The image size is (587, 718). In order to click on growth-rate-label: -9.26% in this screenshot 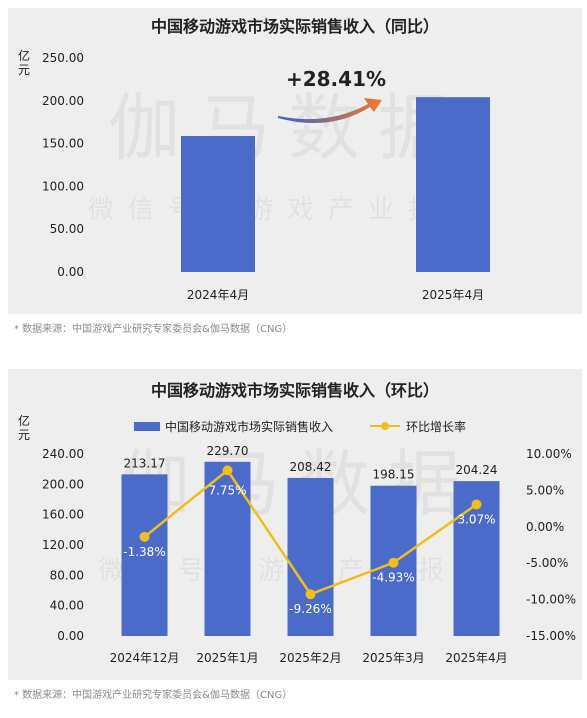, I will do `click(310, 609)`.